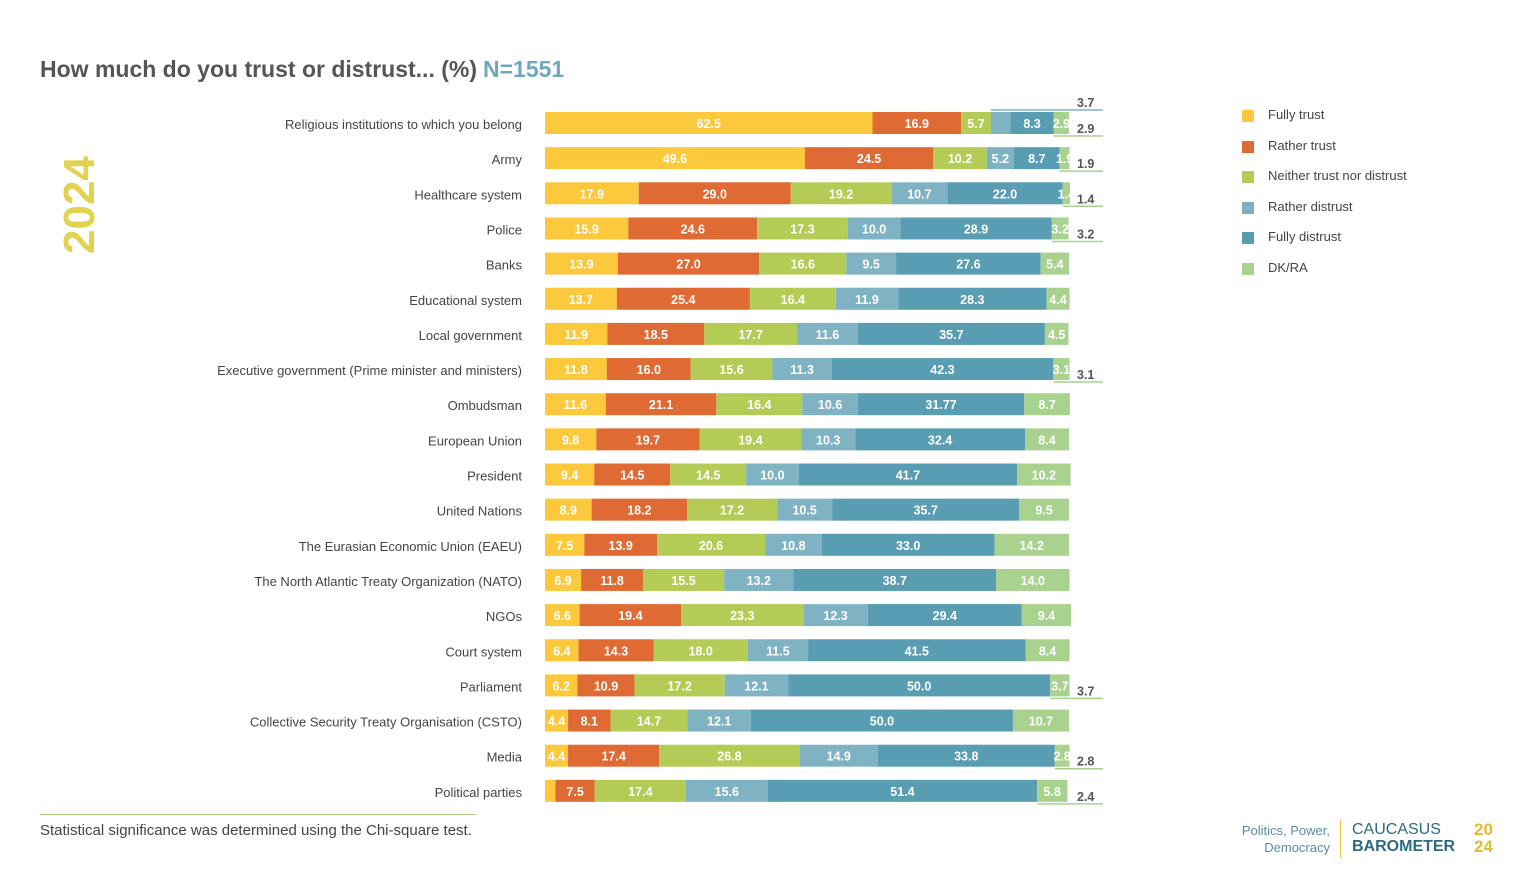  What do you see at coordinates (688, 265) in the screenshot?
I see `data-label: 27.0` at bounding box center [688, 265].